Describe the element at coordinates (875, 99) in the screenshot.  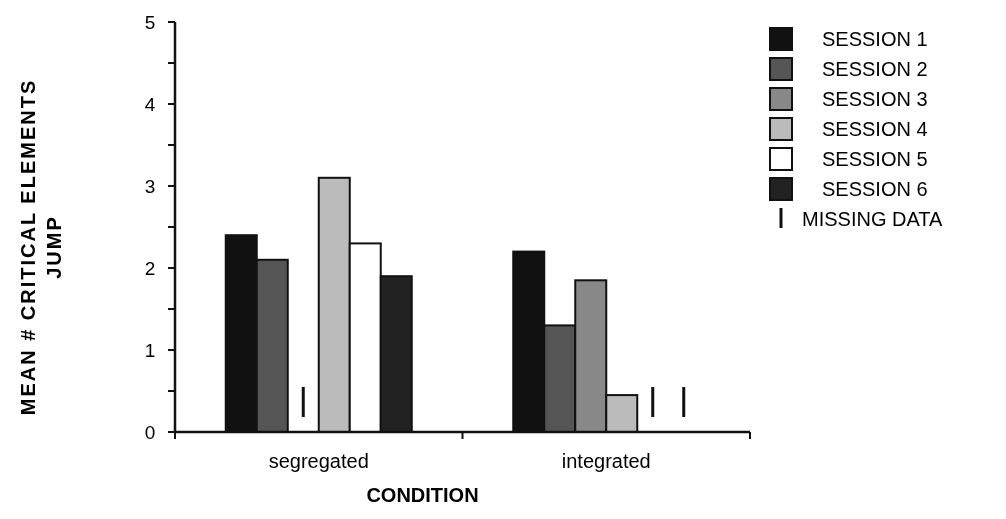
I see `legend-label: SESSION 3` at that location.